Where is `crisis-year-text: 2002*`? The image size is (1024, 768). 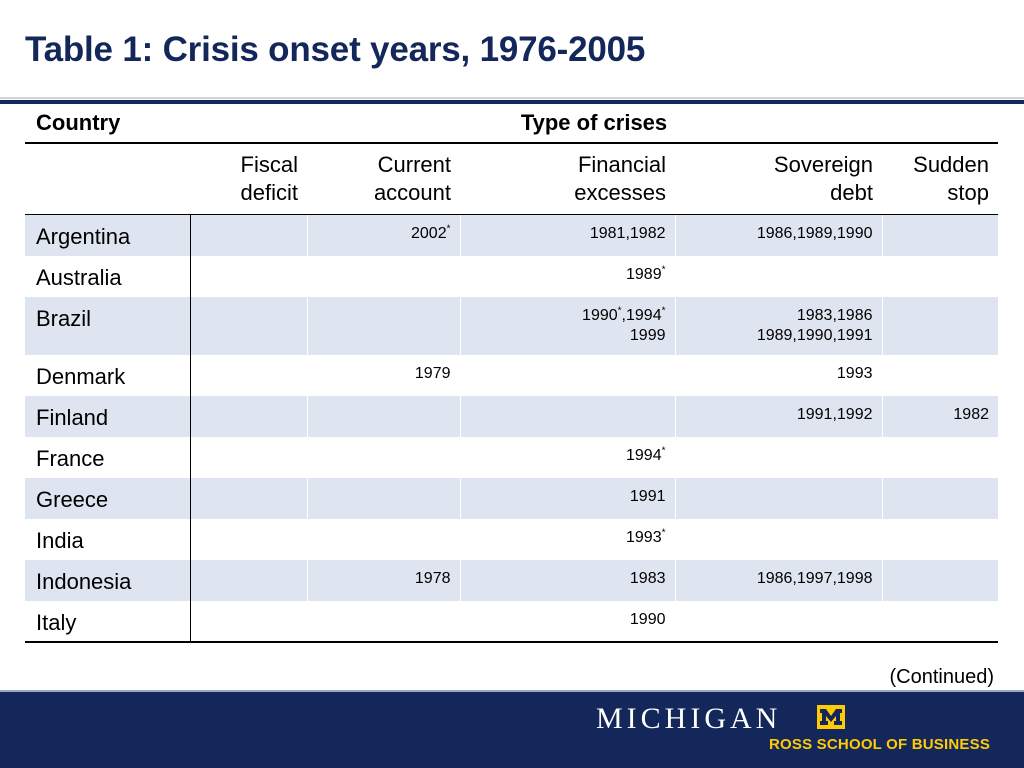 crisis-year-text: 2002* is located at coordinates (431, 232).